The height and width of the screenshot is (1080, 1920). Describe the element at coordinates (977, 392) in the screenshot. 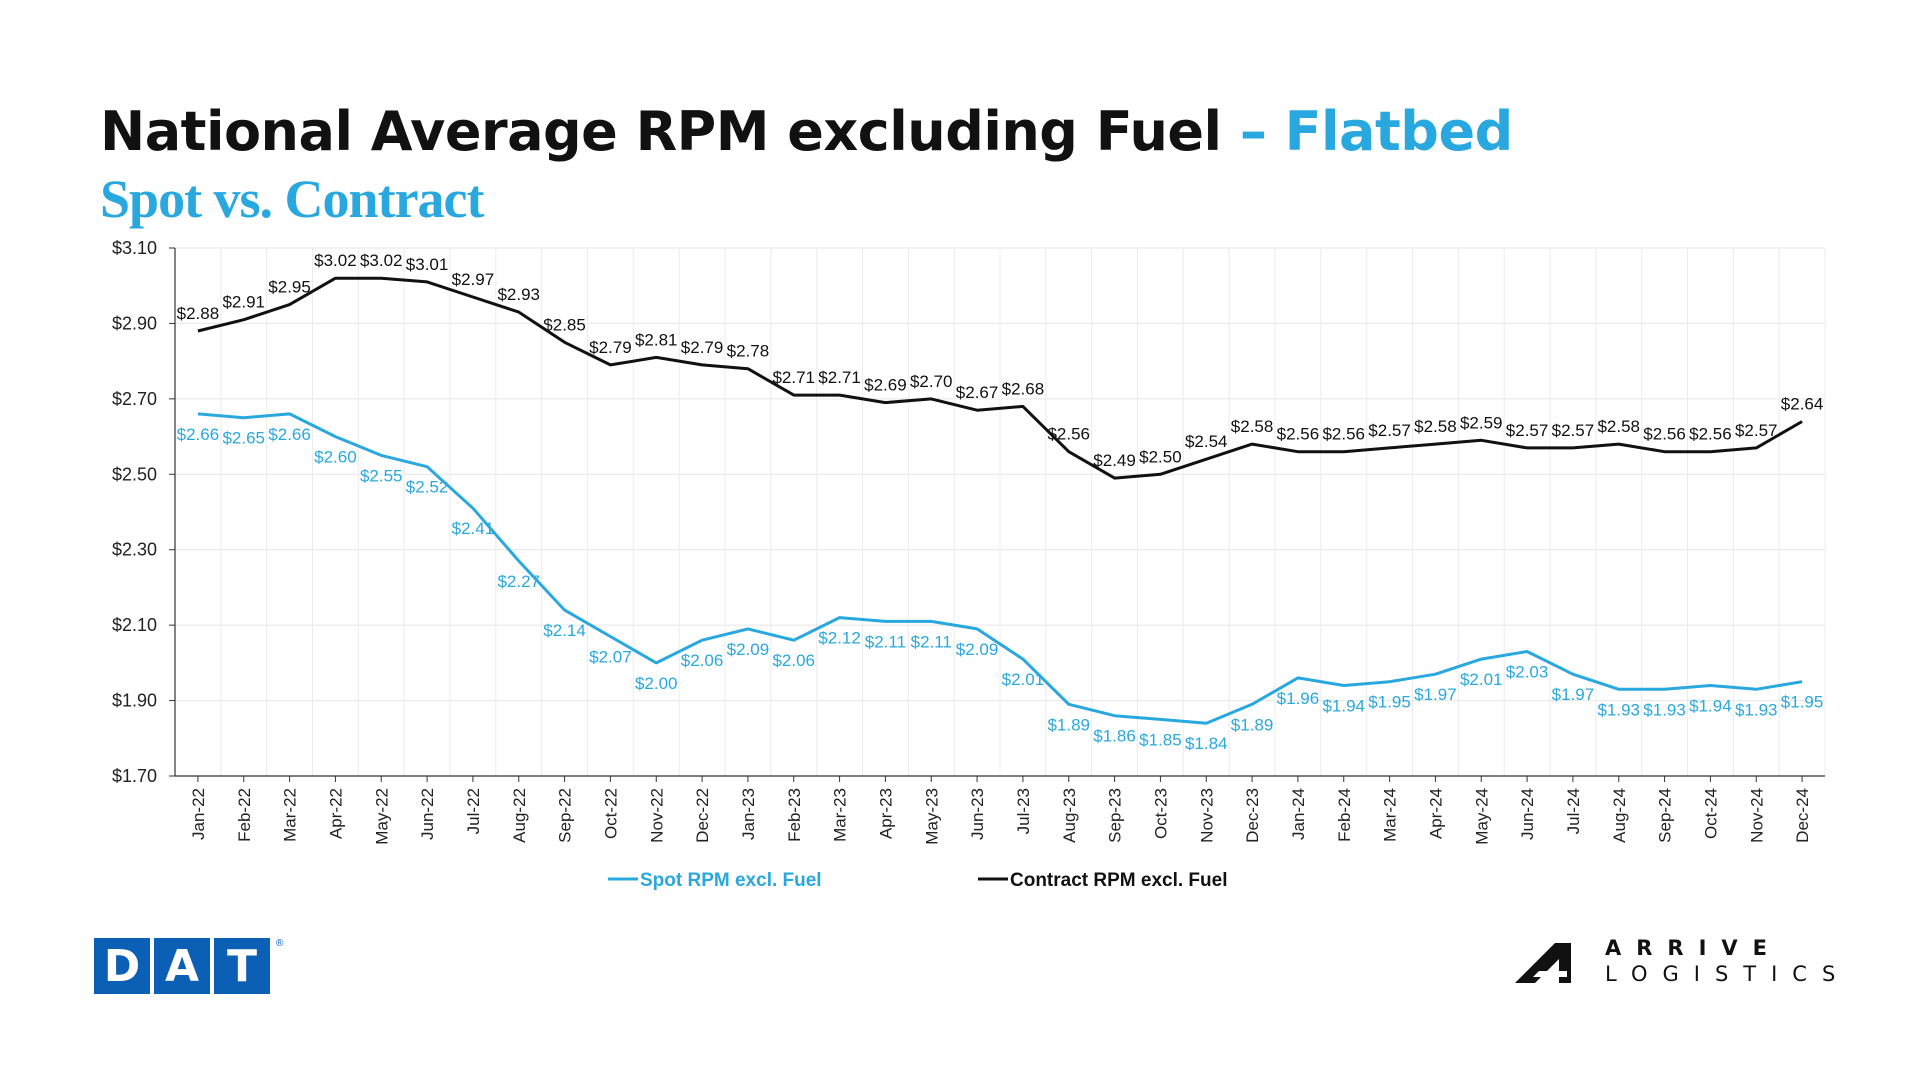

I see `contract-data-label: $2.67` at that location.